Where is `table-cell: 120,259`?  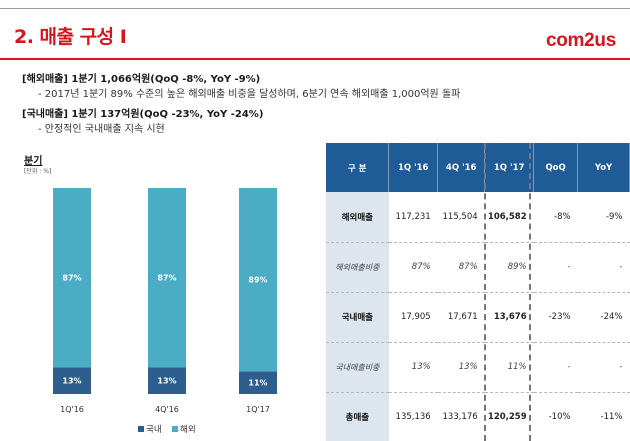 table-cell: 120,259 is located at coordinates (509, 416).